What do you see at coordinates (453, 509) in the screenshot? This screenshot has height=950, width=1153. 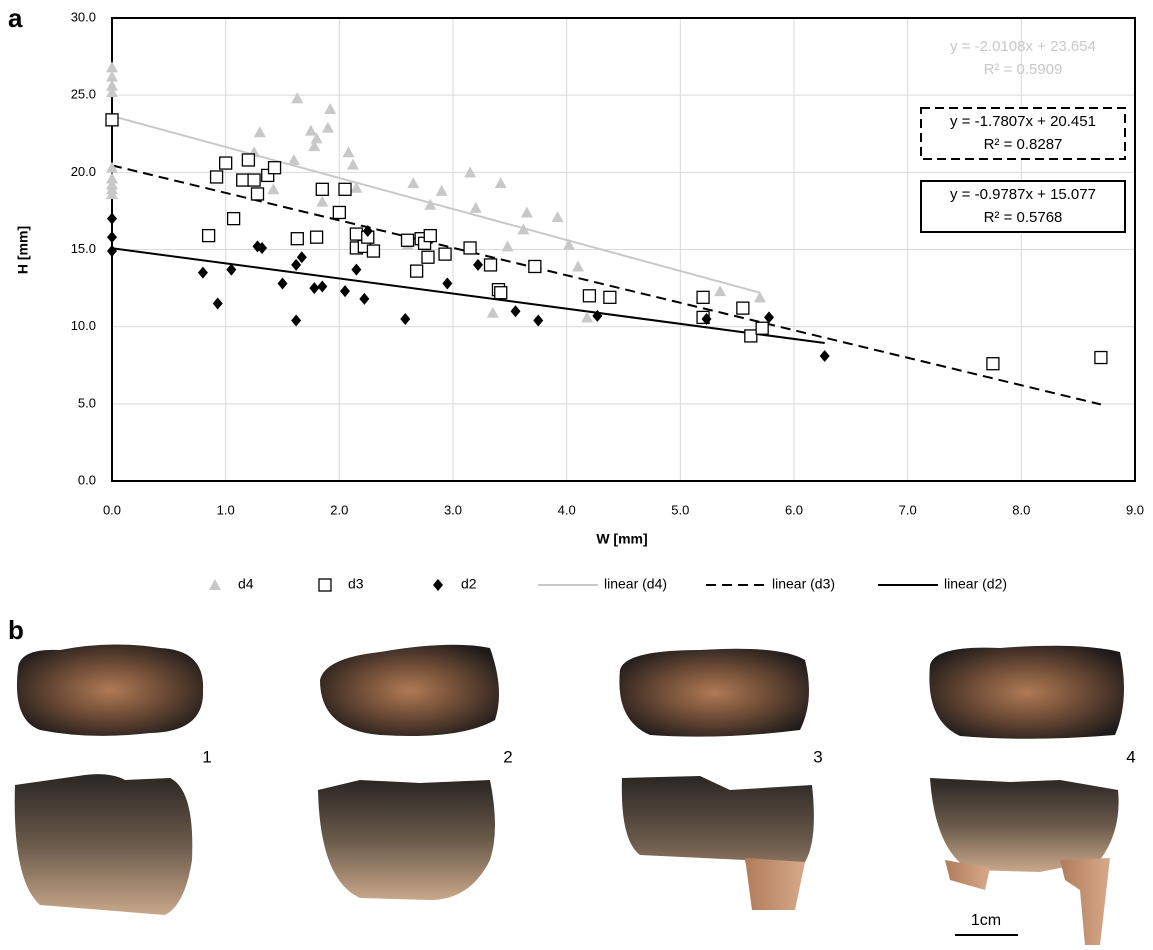 I see `x-tick-label: 3.0` at bounding box center [453, 509].